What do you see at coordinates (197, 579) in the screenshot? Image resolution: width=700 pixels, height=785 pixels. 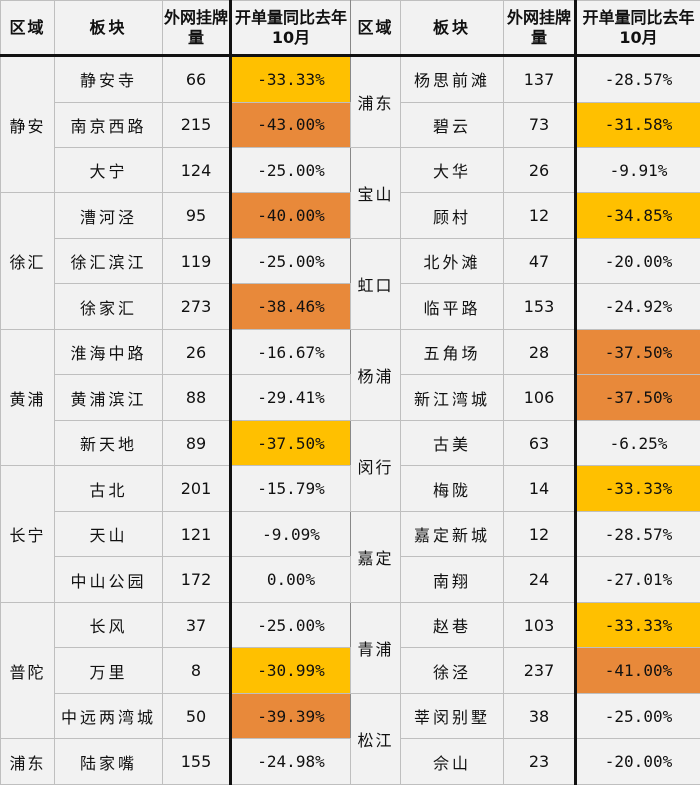 I see `listings-cell: 172` at bounding box center [197, 579].